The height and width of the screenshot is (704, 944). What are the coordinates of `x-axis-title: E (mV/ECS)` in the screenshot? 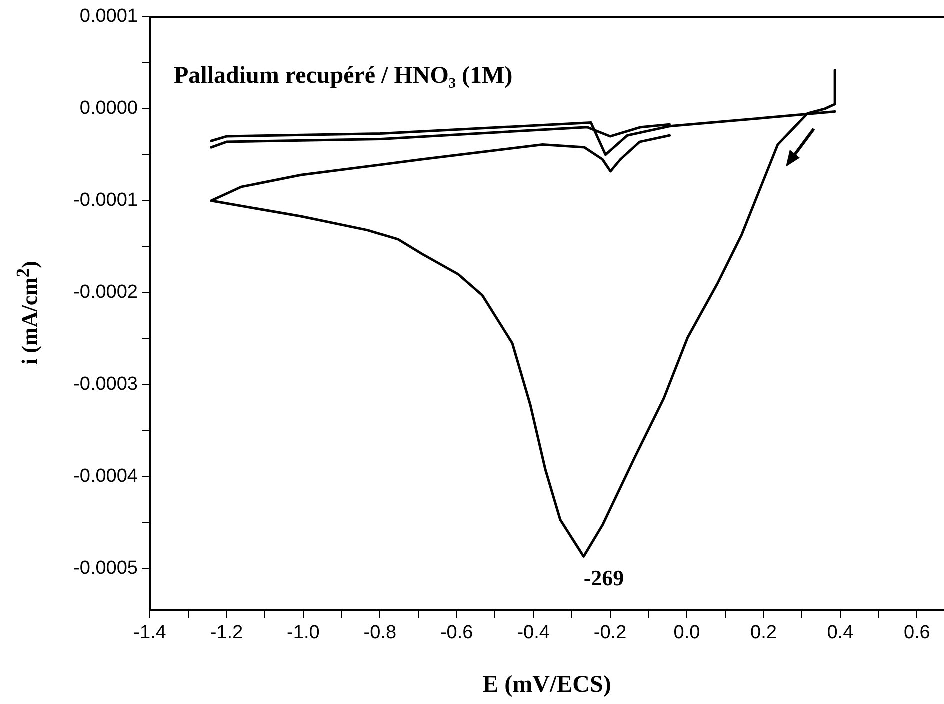 It's located at (547, 685).